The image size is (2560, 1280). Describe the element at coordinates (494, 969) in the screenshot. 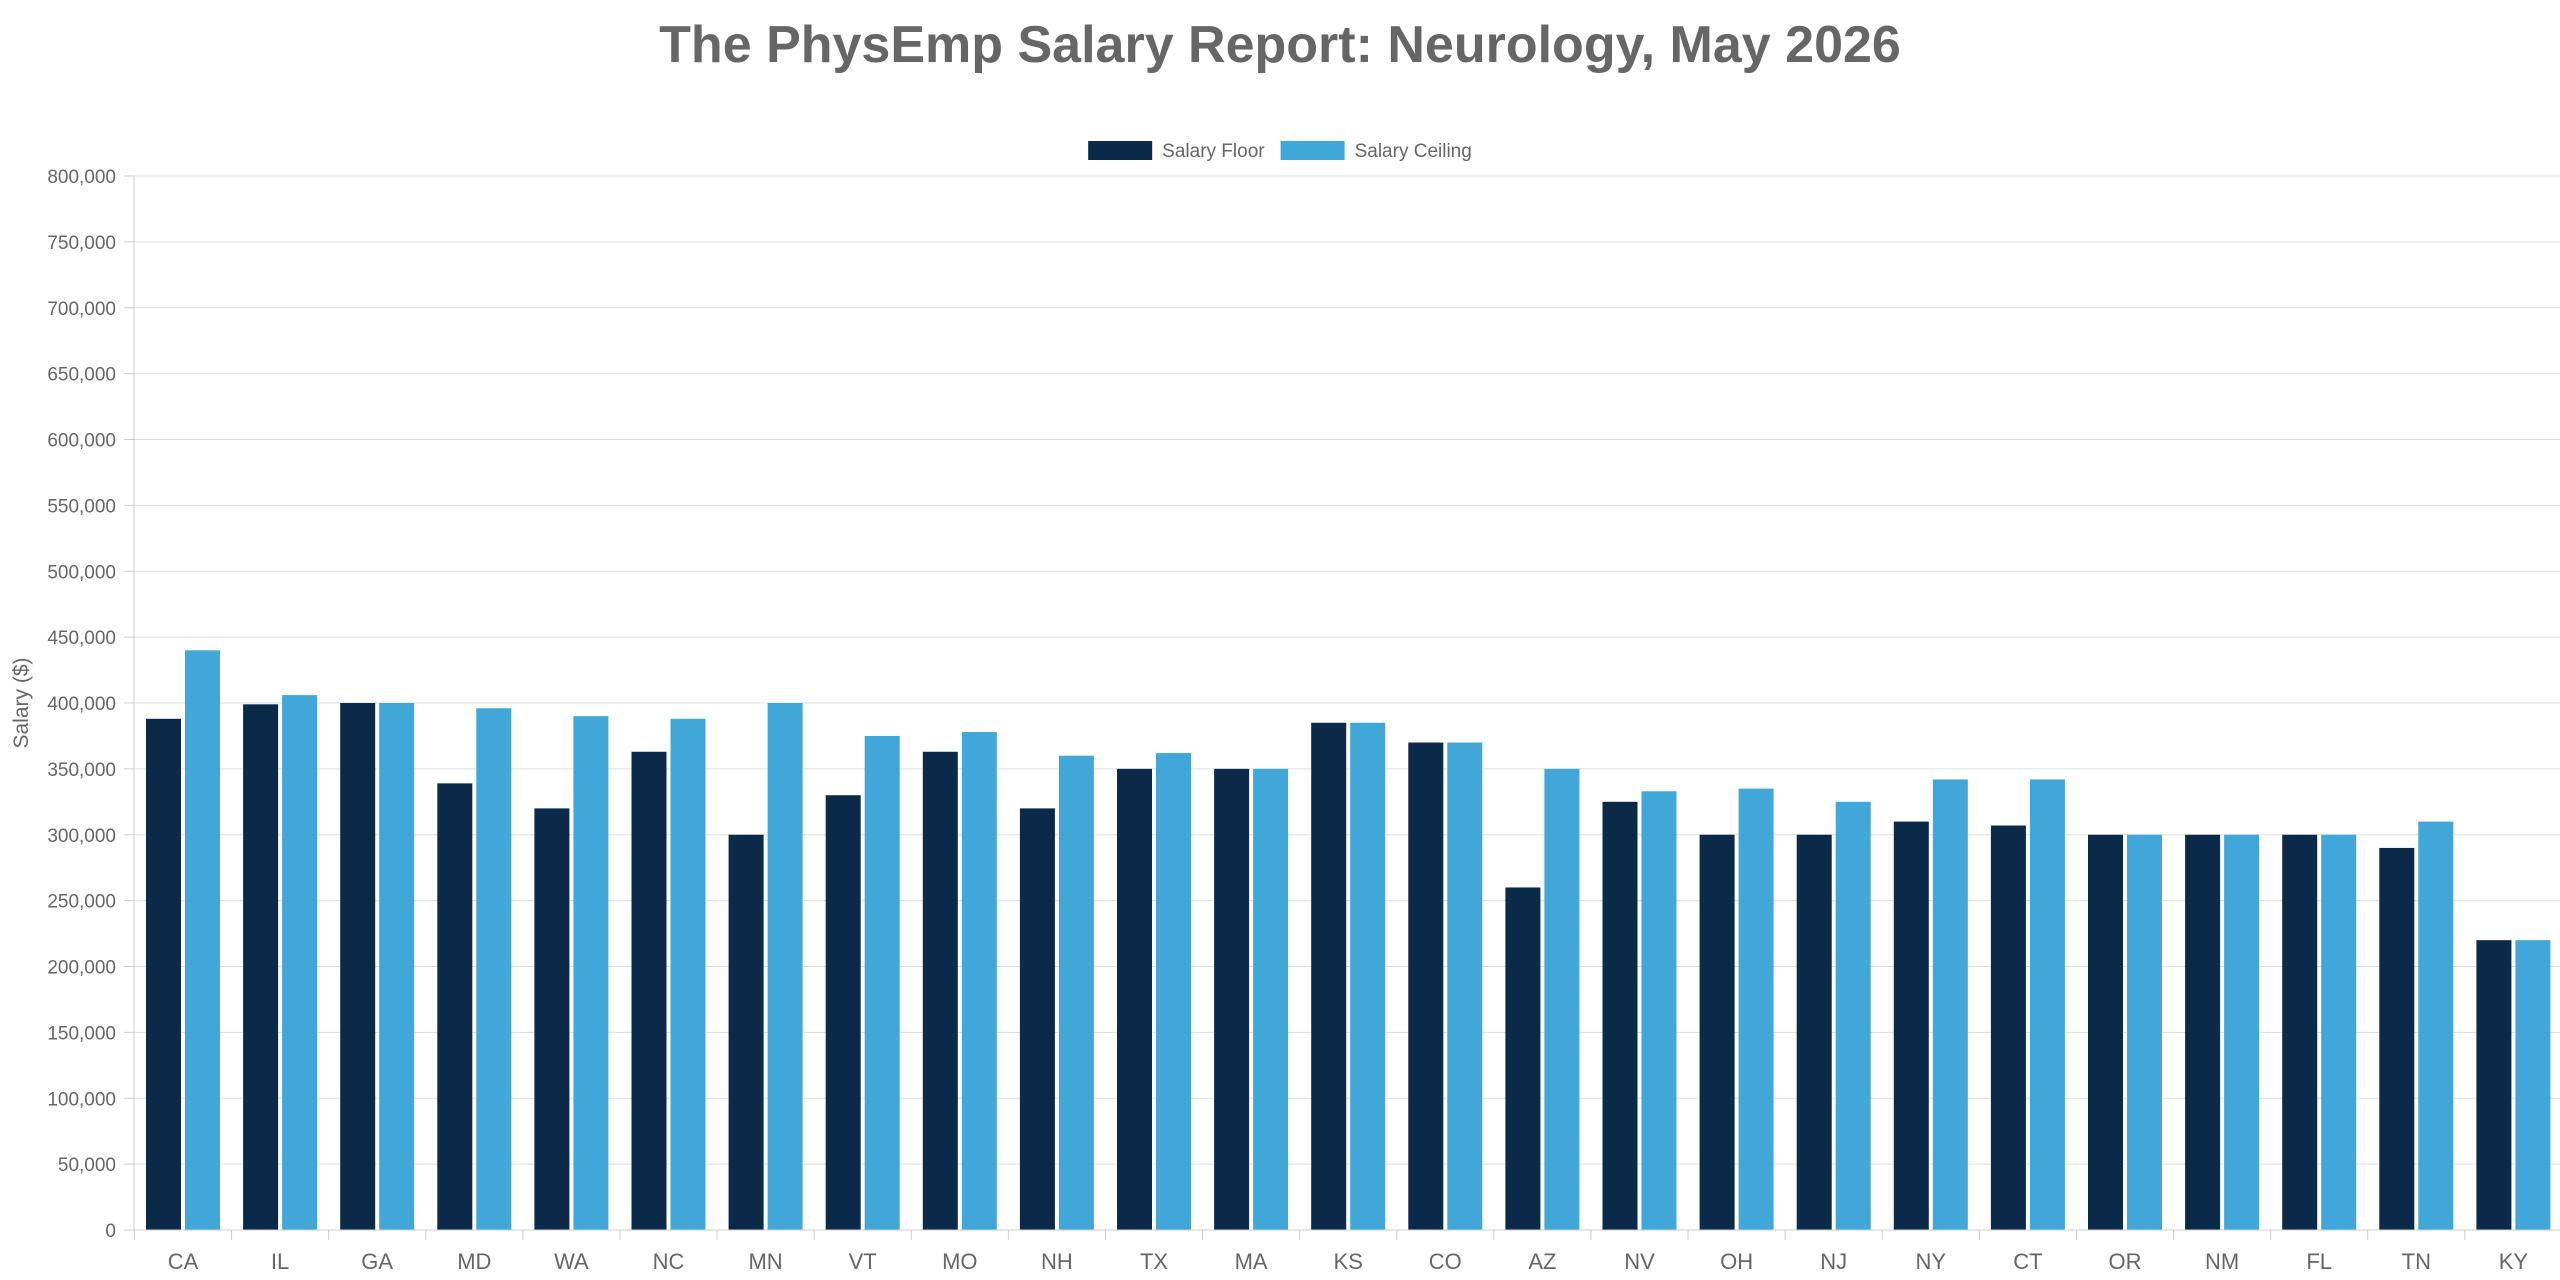

I see `bar-salary-ceiling-md` at that location.